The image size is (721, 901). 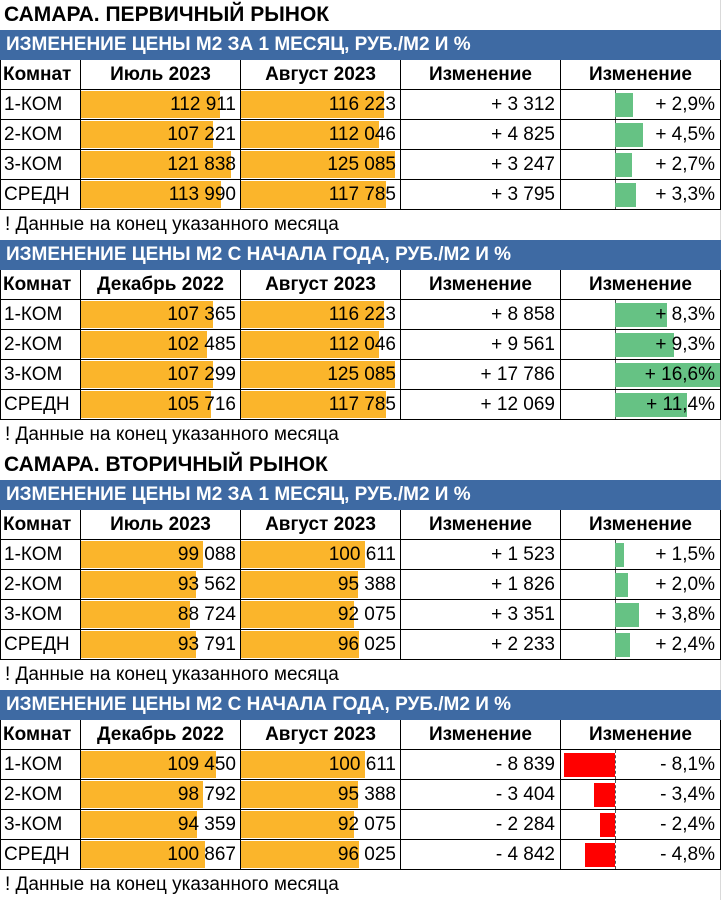 I want to click on change-pct-cell: - 3,4%, so click(x=641, y=795).